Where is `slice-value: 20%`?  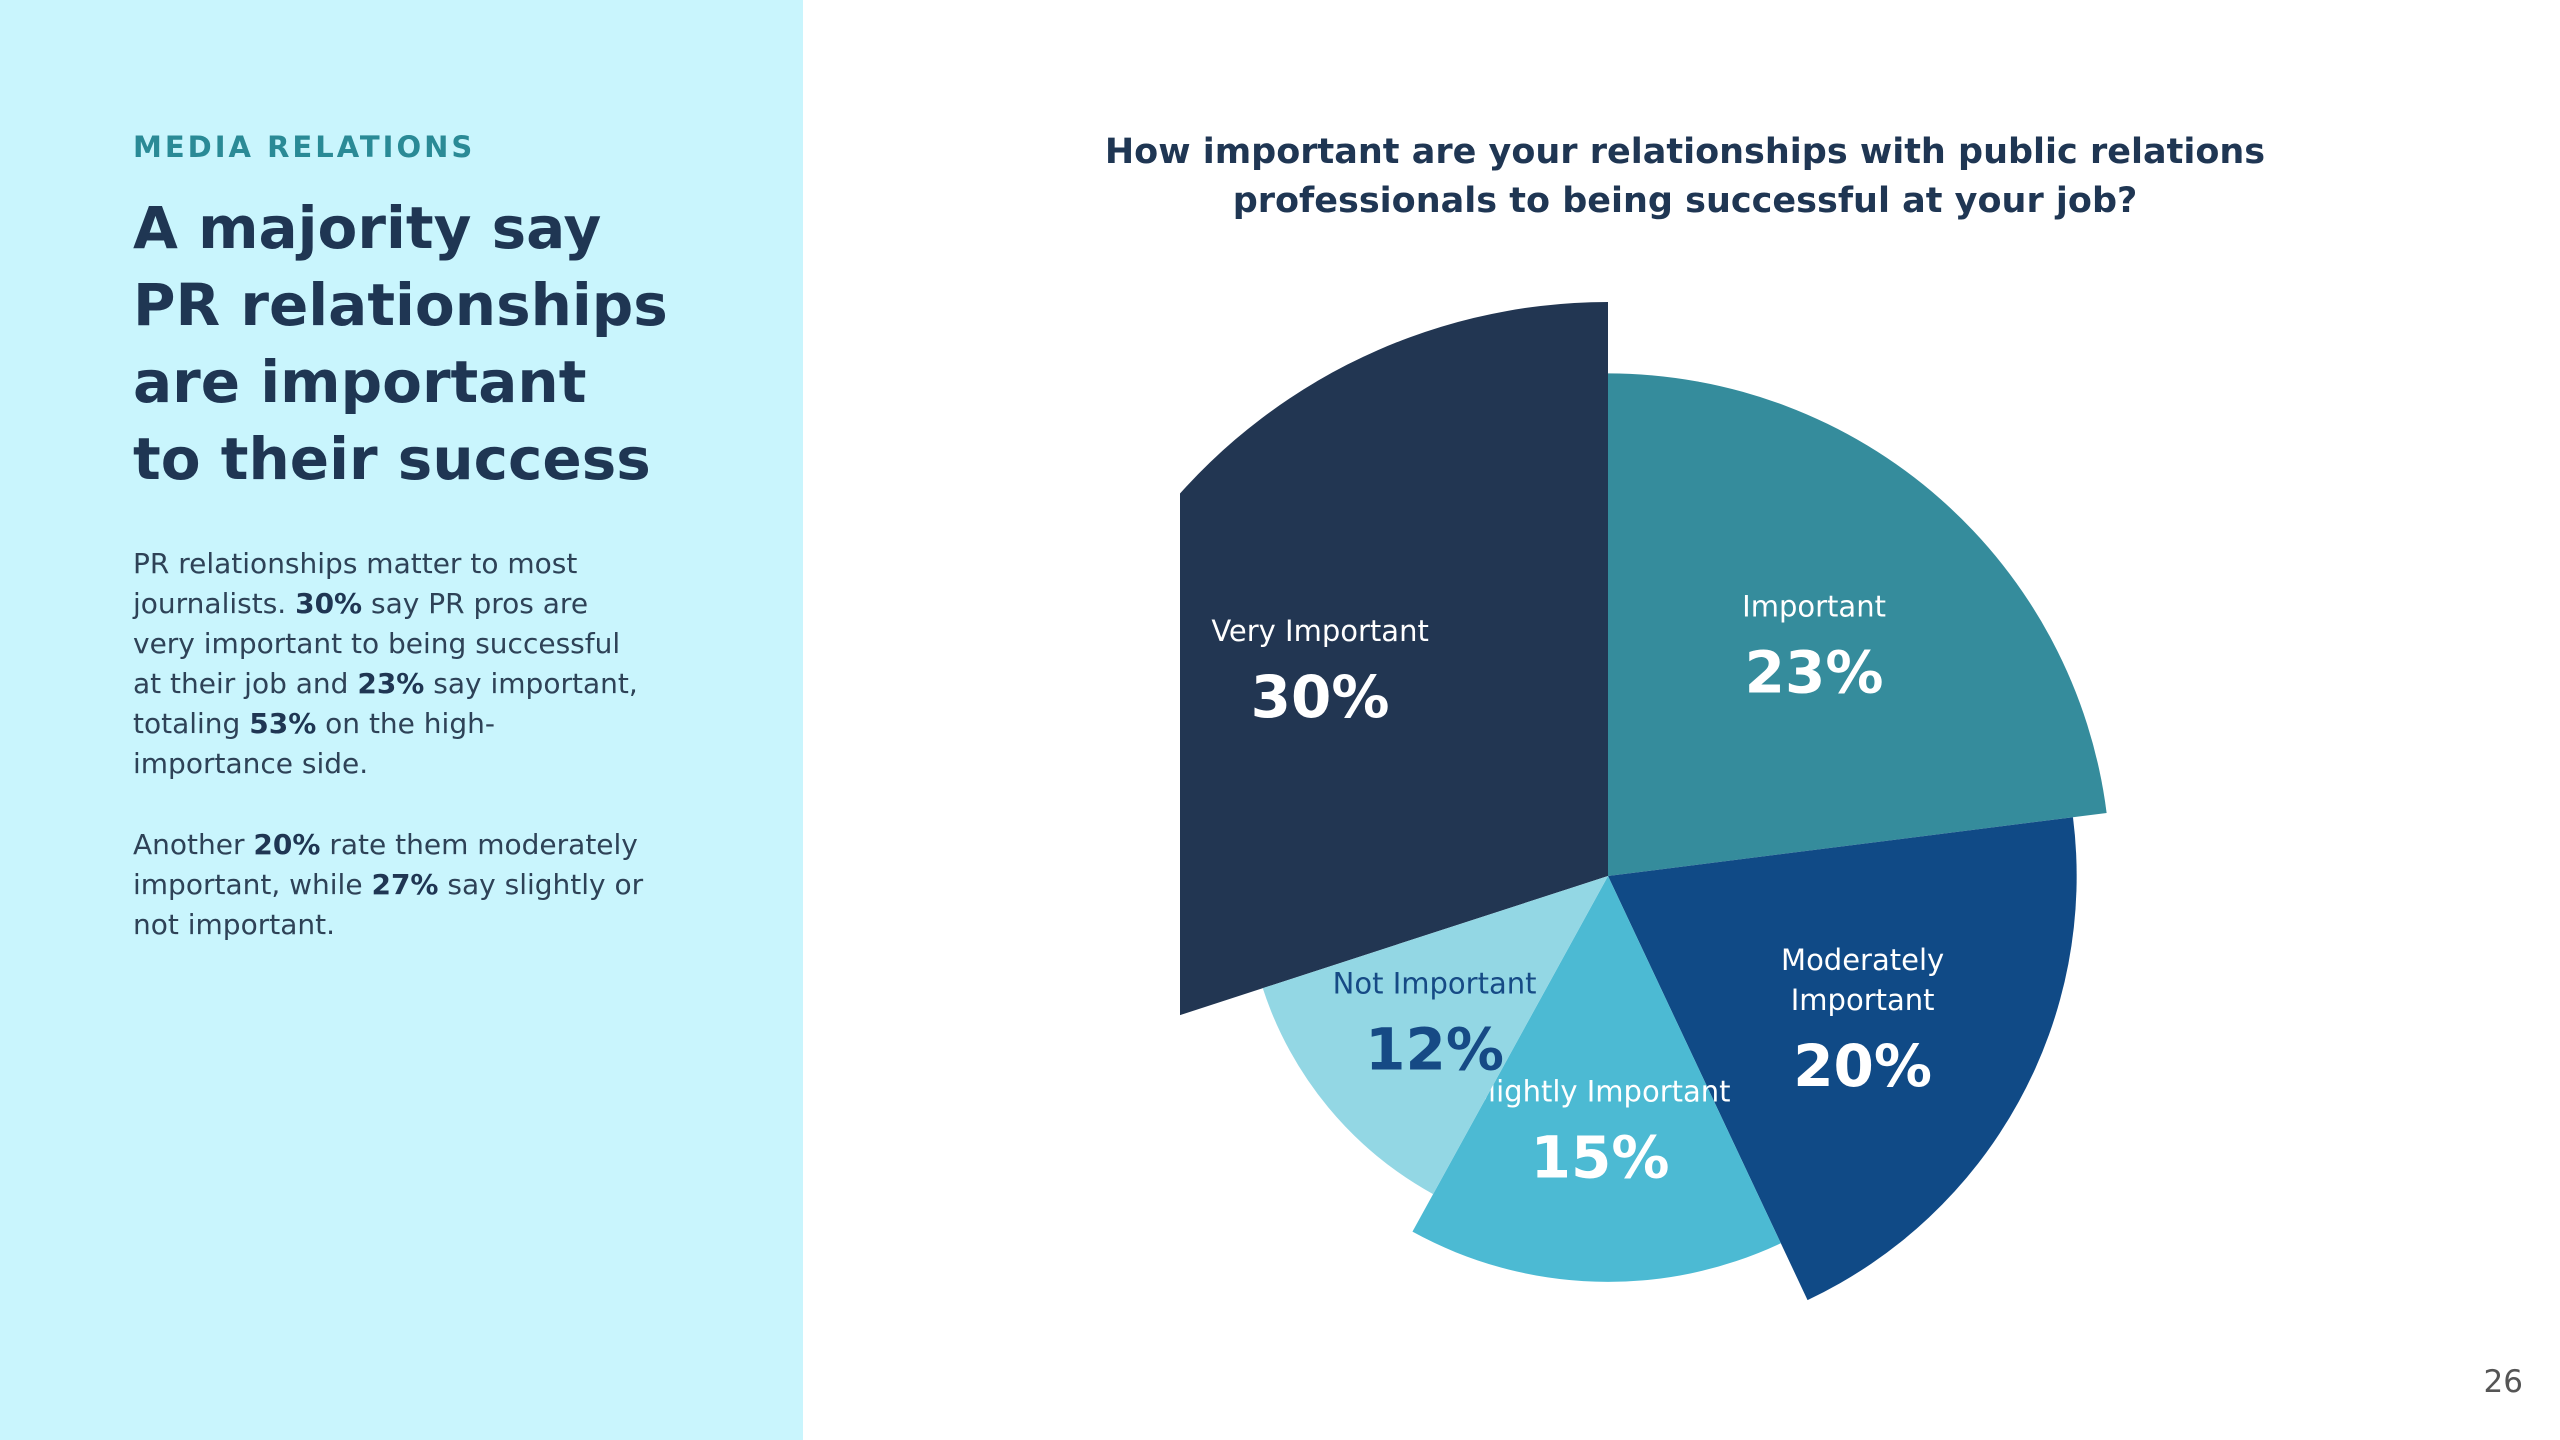 slice-value: 20% is located at coordinates (1862, 1066).